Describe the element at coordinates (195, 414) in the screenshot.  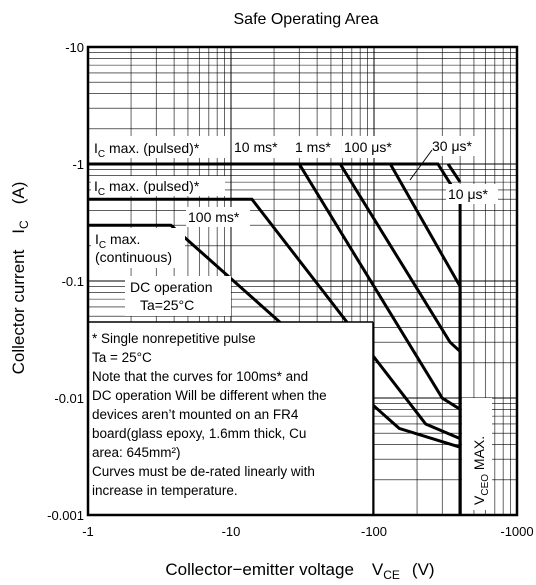
I see `note-line: devices aren’t mounted on an FR4` at that location.